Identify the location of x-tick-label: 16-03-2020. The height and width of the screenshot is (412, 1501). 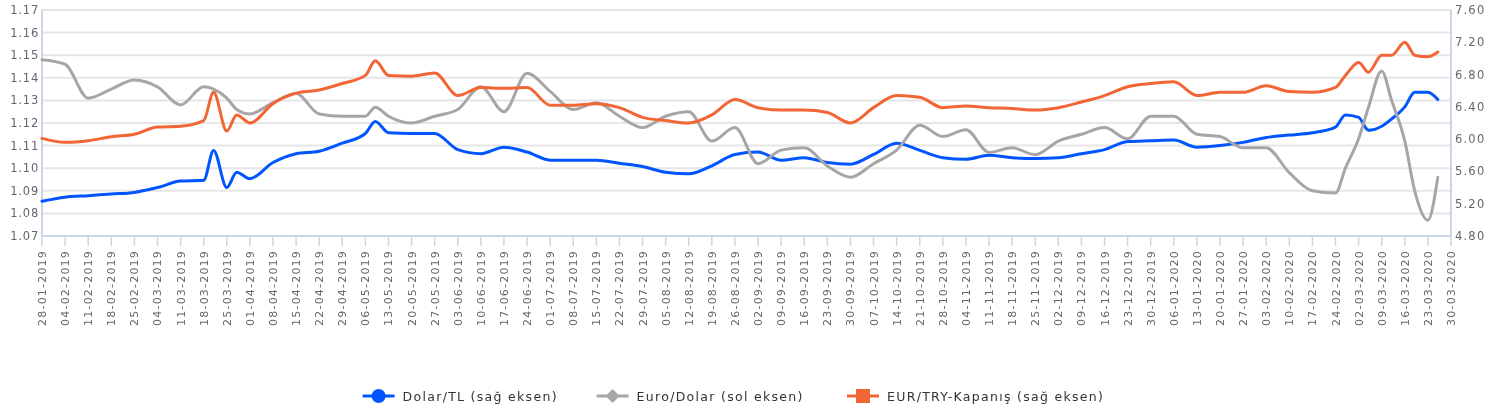
(1405, 288).